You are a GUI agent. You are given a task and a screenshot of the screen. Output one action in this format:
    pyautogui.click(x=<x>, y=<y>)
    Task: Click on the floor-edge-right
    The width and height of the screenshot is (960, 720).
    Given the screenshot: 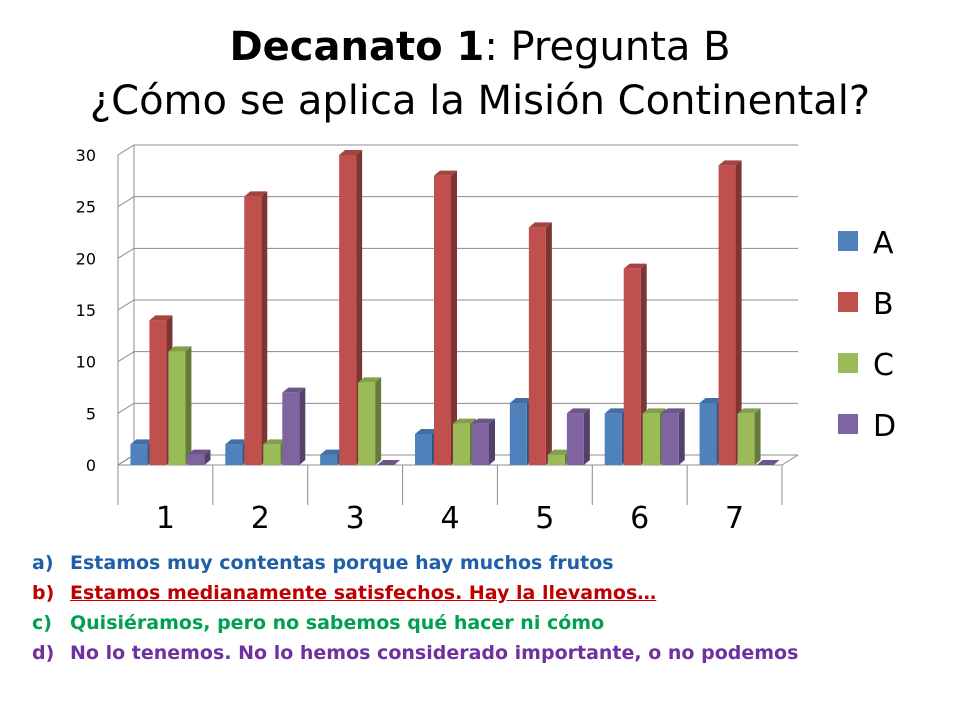 What is the action you would take?
    pyautogui.click(x=790, y=460)
    